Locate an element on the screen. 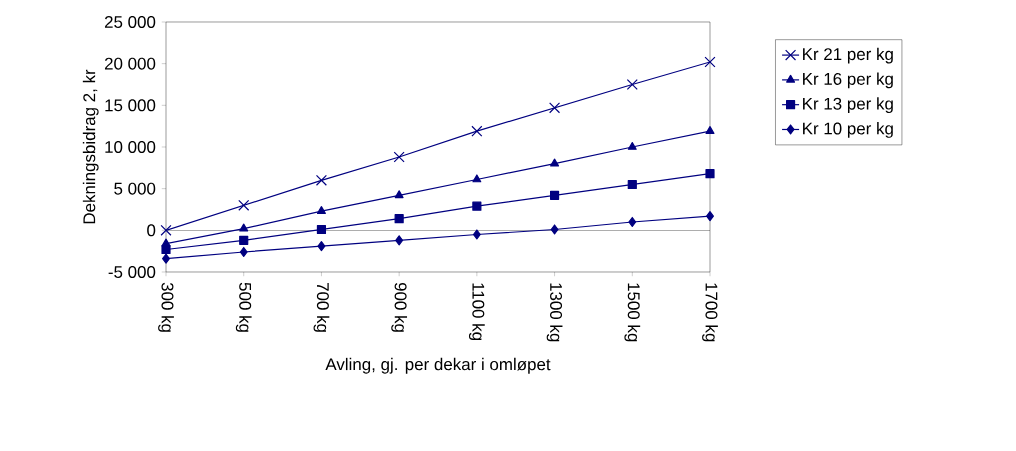 Image resolution: width=1016 pixels, height=451 pixels. legend-label: Kr 16 per kg is located at coordinates (848, 80).